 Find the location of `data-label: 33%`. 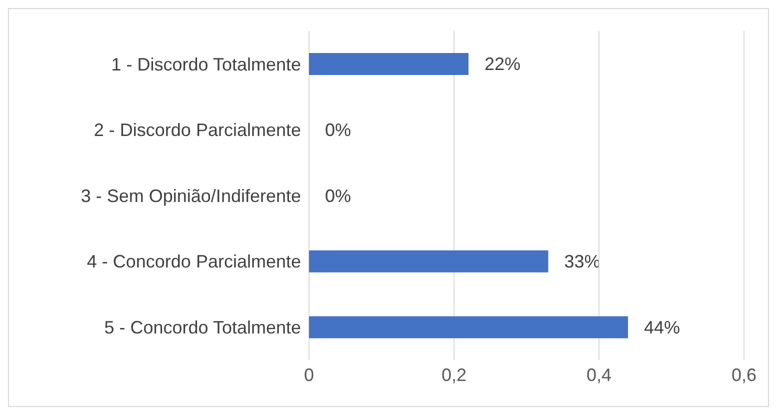

data-label: 33% is located at coordinates (582, 262).